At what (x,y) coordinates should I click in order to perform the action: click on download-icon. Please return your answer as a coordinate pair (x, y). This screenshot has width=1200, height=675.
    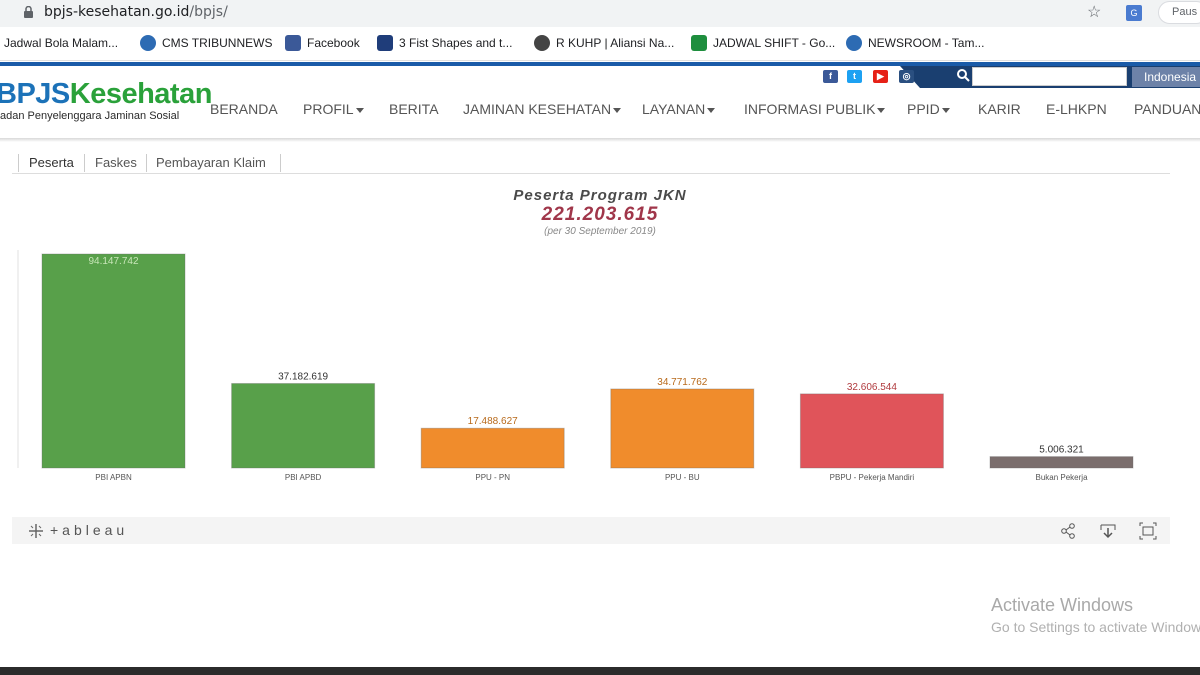
    Looking at the image, I should click on (1108, 531).